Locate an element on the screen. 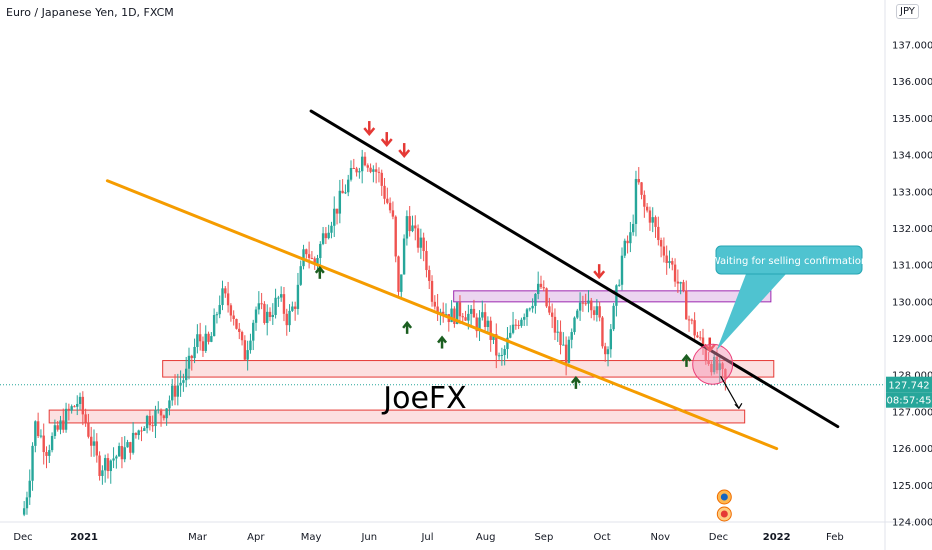 Image resolution: width=932 pixels, height=550 pixels. time-tick-label: May is located at coordinates (311, 537).